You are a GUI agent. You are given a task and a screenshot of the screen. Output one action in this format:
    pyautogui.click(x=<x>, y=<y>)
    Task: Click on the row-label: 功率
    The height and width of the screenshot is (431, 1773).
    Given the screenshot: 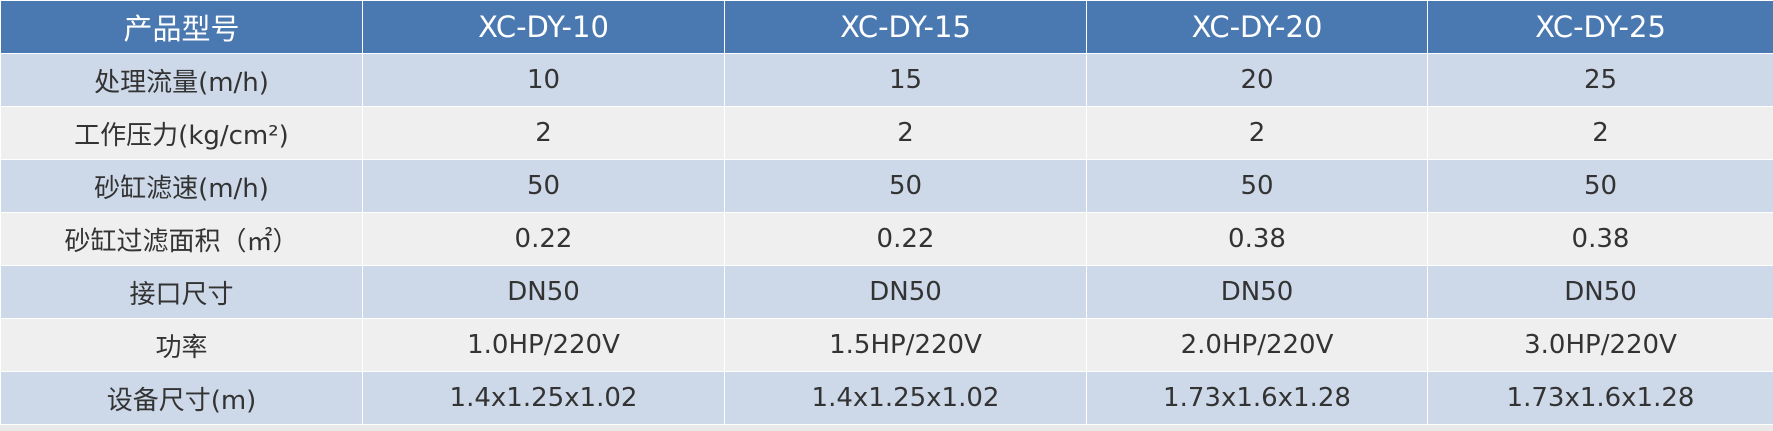 What is the action you would take?
    pyautogui.click(x=181, y=345)
    